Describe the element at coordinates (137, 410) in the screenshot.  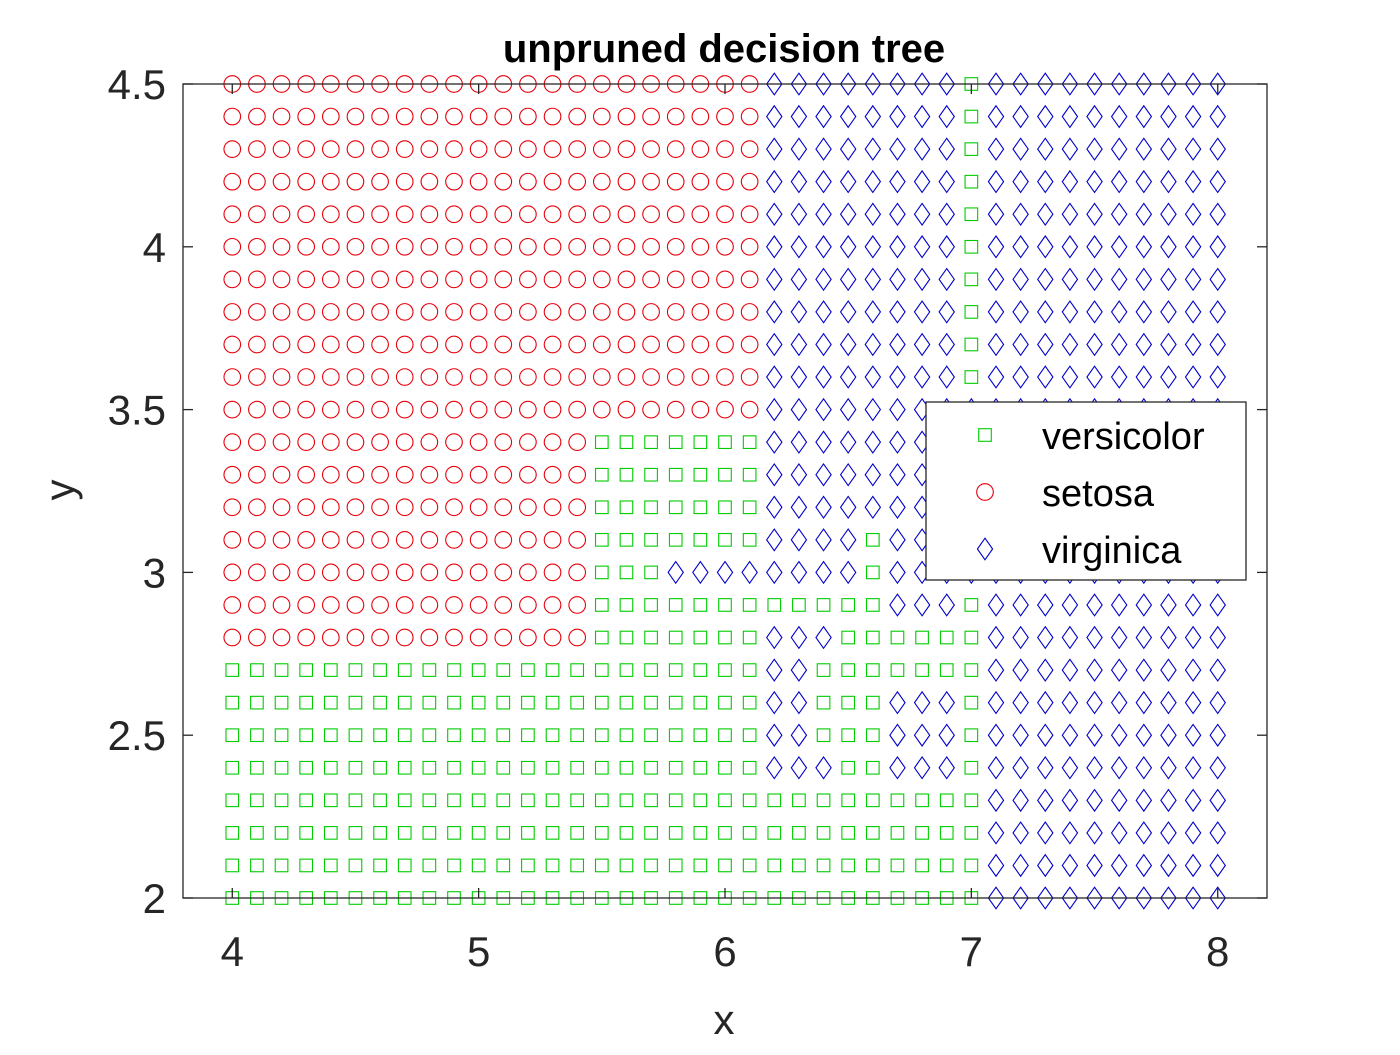
I see `y-tick-label: 3.5` at that location.